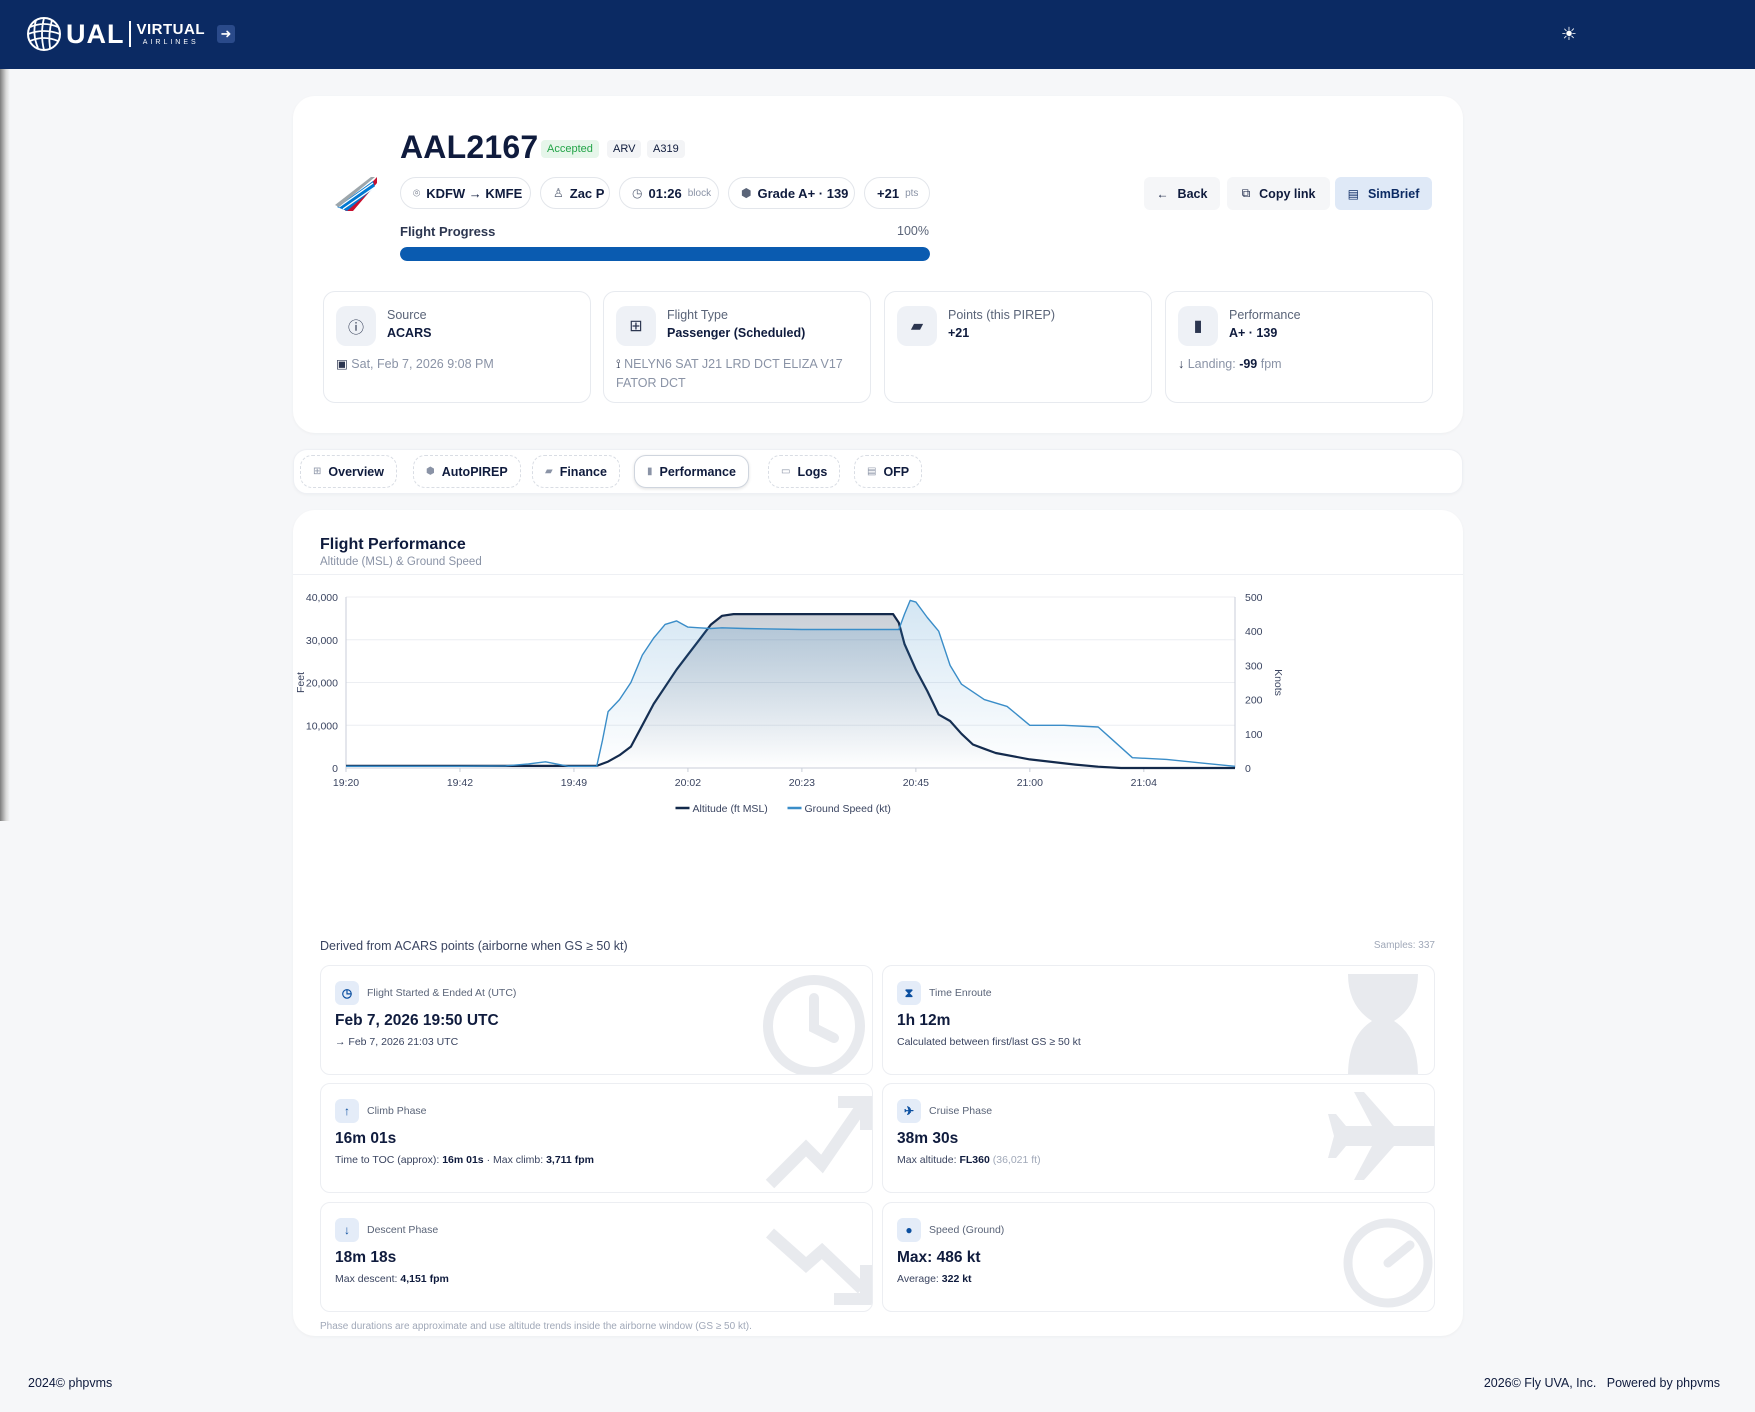 Image resolution: width=1755 pixels, height=1412 pixels. I want to click on sun-icon: ☀, so click(1569, 34).